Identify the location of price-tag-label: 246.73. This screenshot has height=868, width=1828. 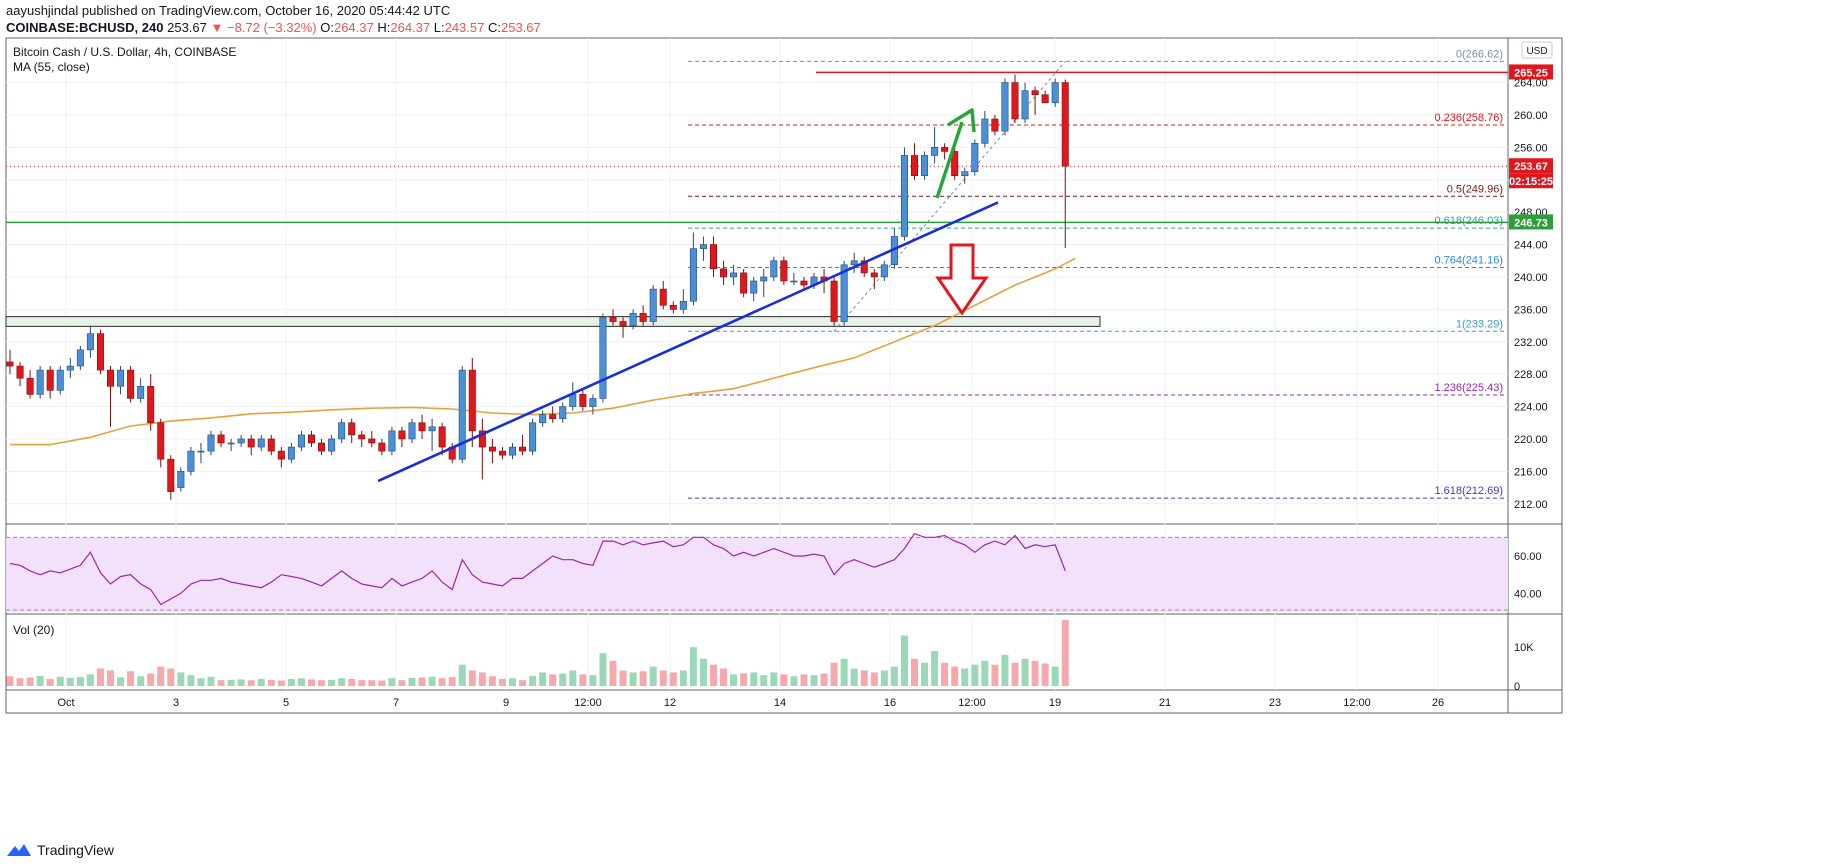
(1531, 223).